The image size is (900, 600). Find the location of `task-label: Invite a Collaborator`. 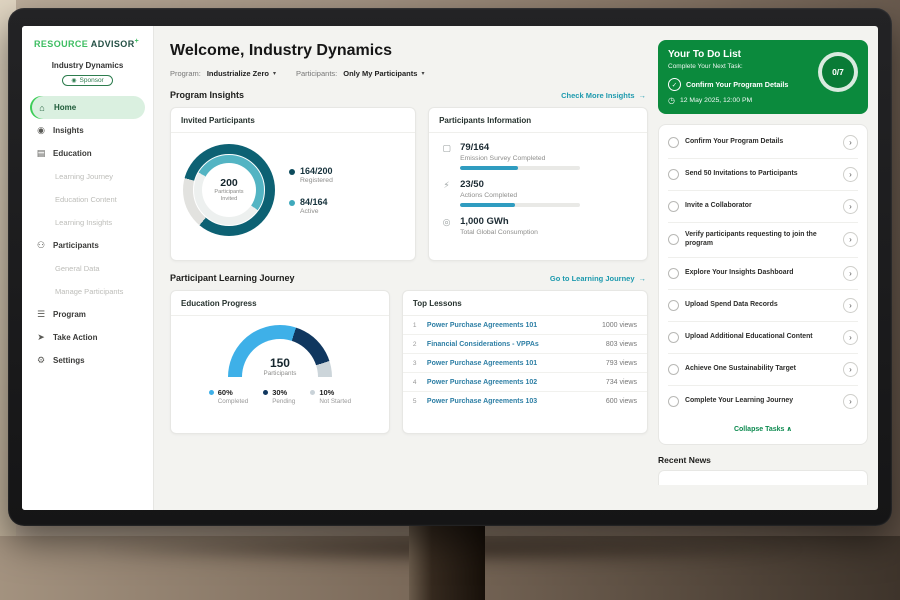

task-label: Invite a Collaborator is located at coordinates (718, 206).